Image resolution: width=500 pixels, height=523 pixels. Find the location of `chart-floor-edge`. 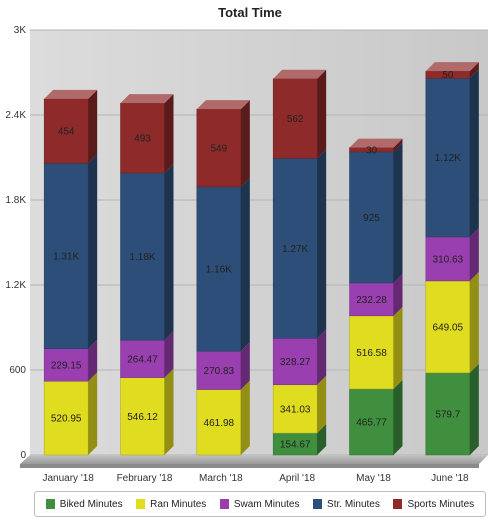

chart-floor-edge is located at coordinates (249, 466).